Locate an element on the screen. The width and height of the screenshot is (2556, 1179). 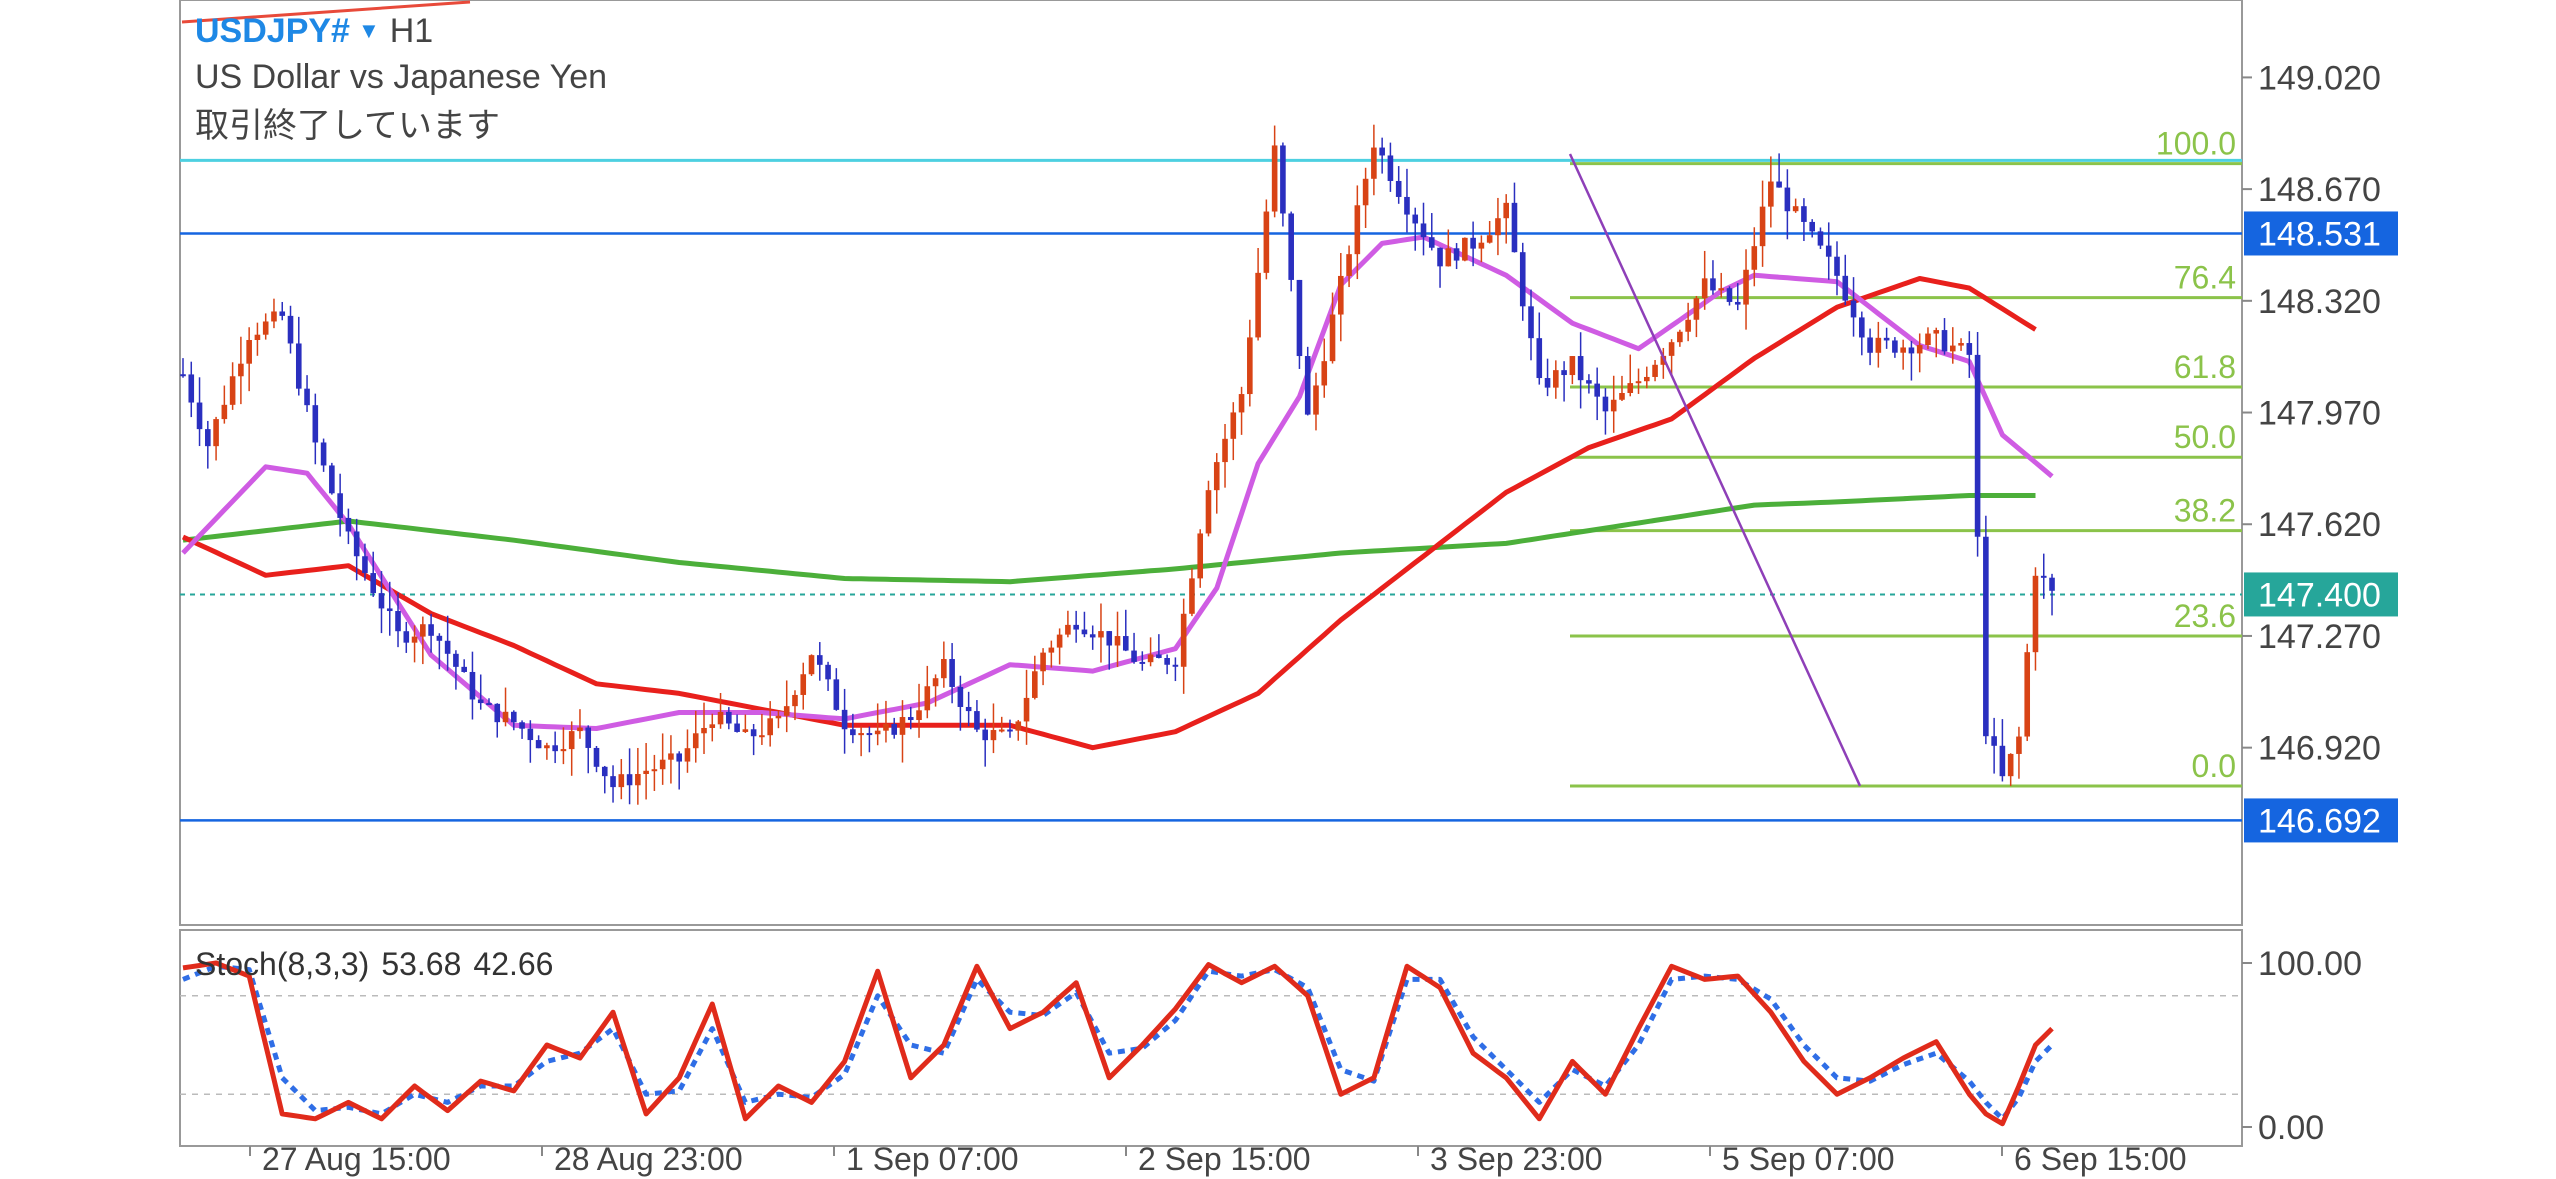
symbol-header: USDJPY# ▼ H1 is located at coordinates (314, 31).